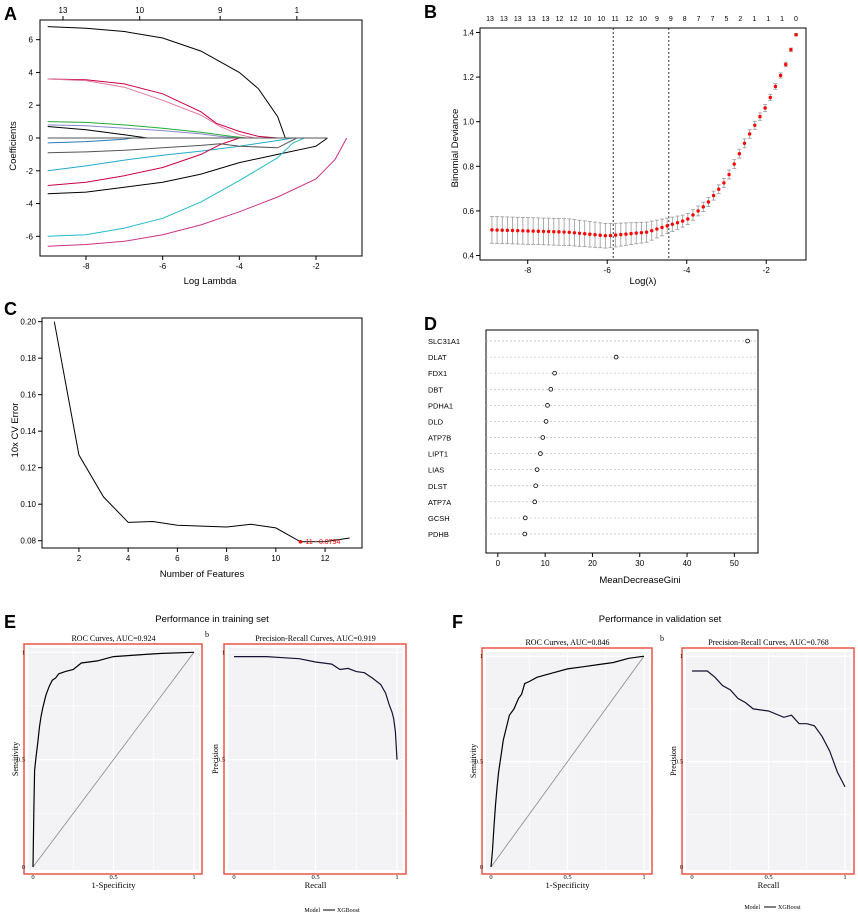 This screenshot has height=914, width=858. What do you see at coordinates (587, 19) in the screenshot?
I see `chart-b-top-tick-label: 10` at bounding box center [587, 19].